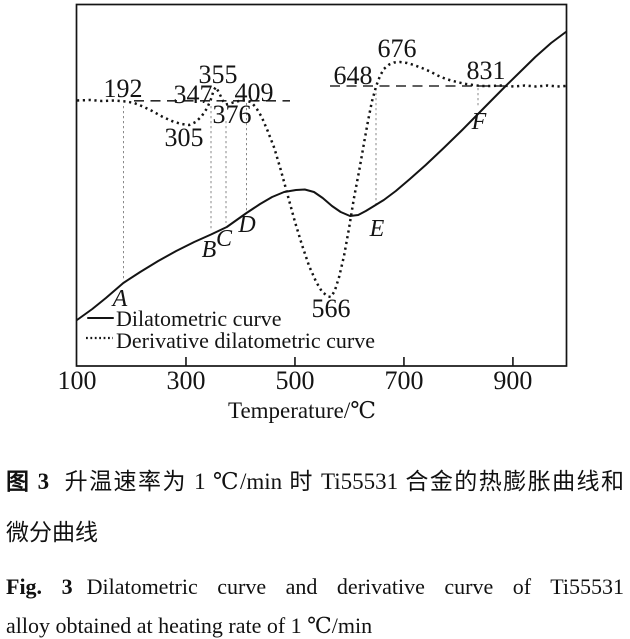 The image size is (630, 639). What do you see at coordinates (479, 122) in the screenshot?
I see `point-label: F` at bounding box center [479, 122].